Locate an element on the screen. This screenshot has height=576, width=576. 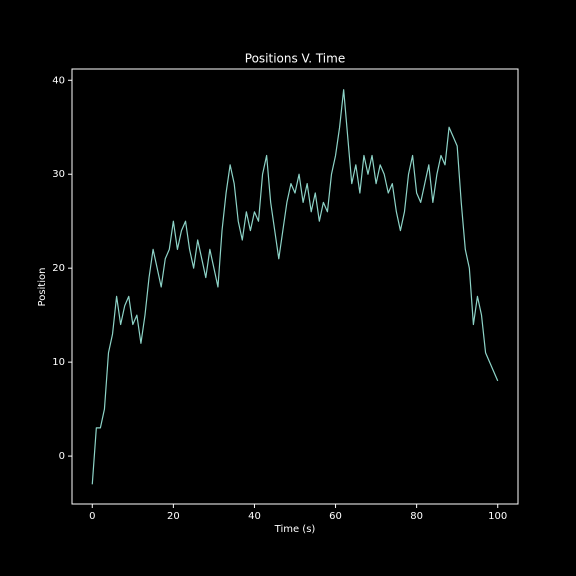
y-tick-label: 10 is located at coordinates (58, 362).